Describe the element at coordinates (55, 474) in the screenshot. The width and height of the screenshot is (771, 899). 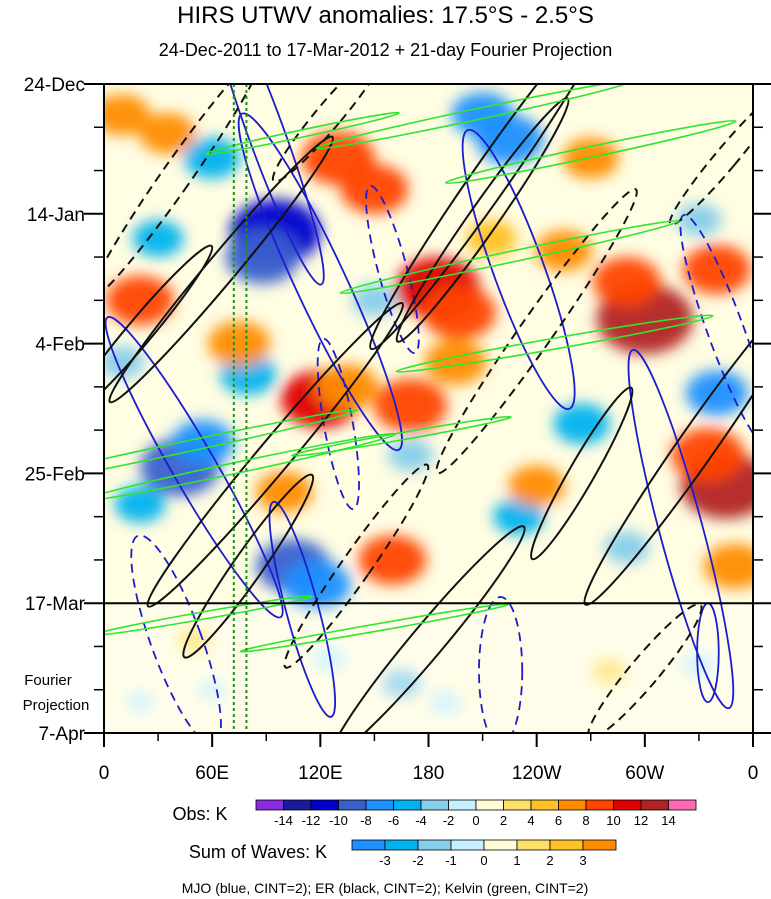
I see `y-tick-label: 25-Feb` at that location.